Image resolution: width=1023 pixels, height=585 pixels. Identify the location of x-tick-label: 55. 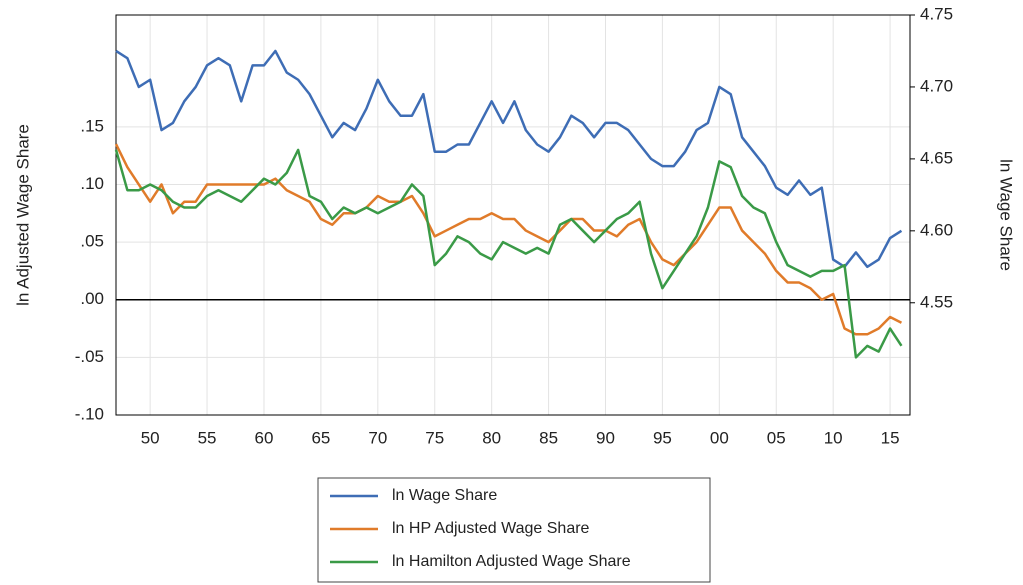
(207, 437).